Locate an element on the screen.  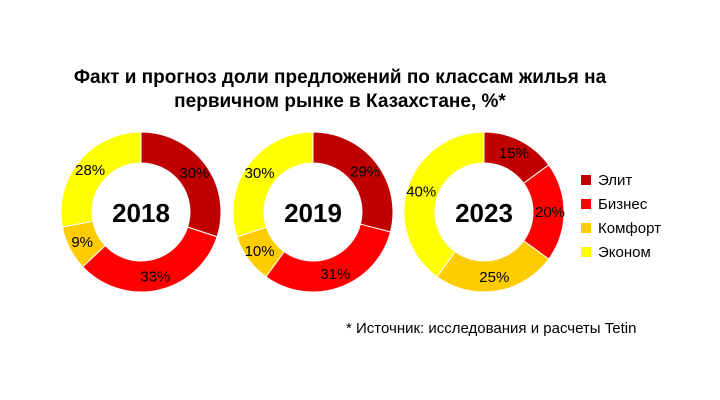
data-label-2018-elite: 30% is located at coordinates (194, 173).